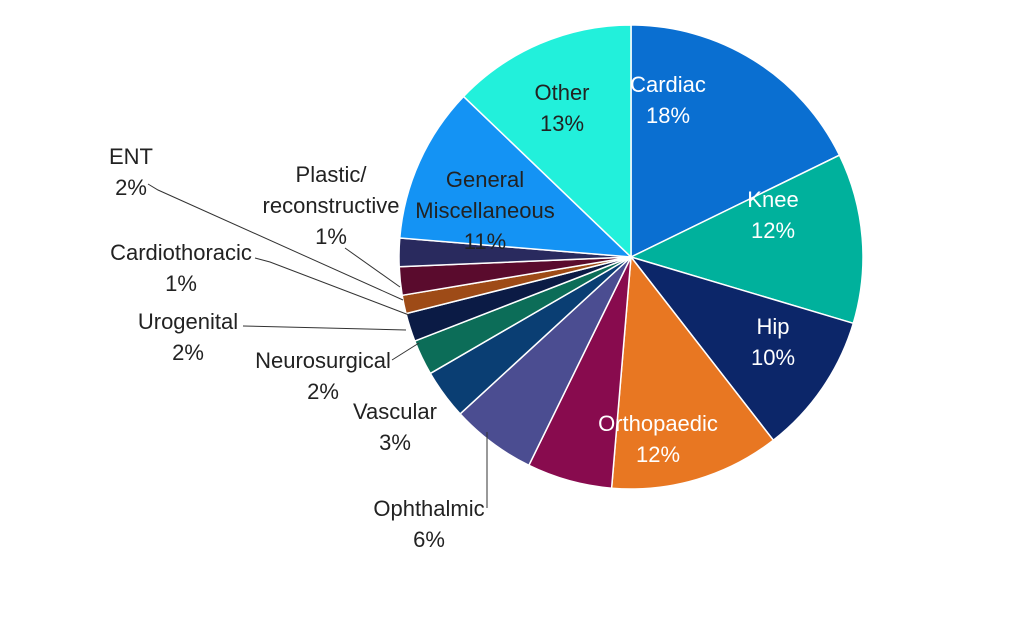 Image resolution: width=1036 pixels, height=618 pixels. What do you see at coordinates (188, 337) in the screenshot?
I see `label-urogenital: Urogenital 2%` at bounding box center [188, 337].